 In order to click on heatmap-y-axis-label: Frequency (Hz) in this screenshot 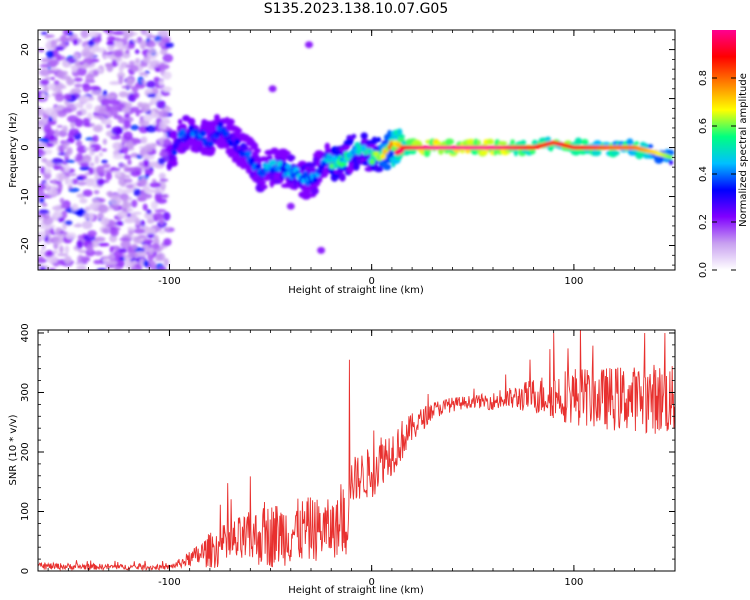, I will do `click(13, 150)`.